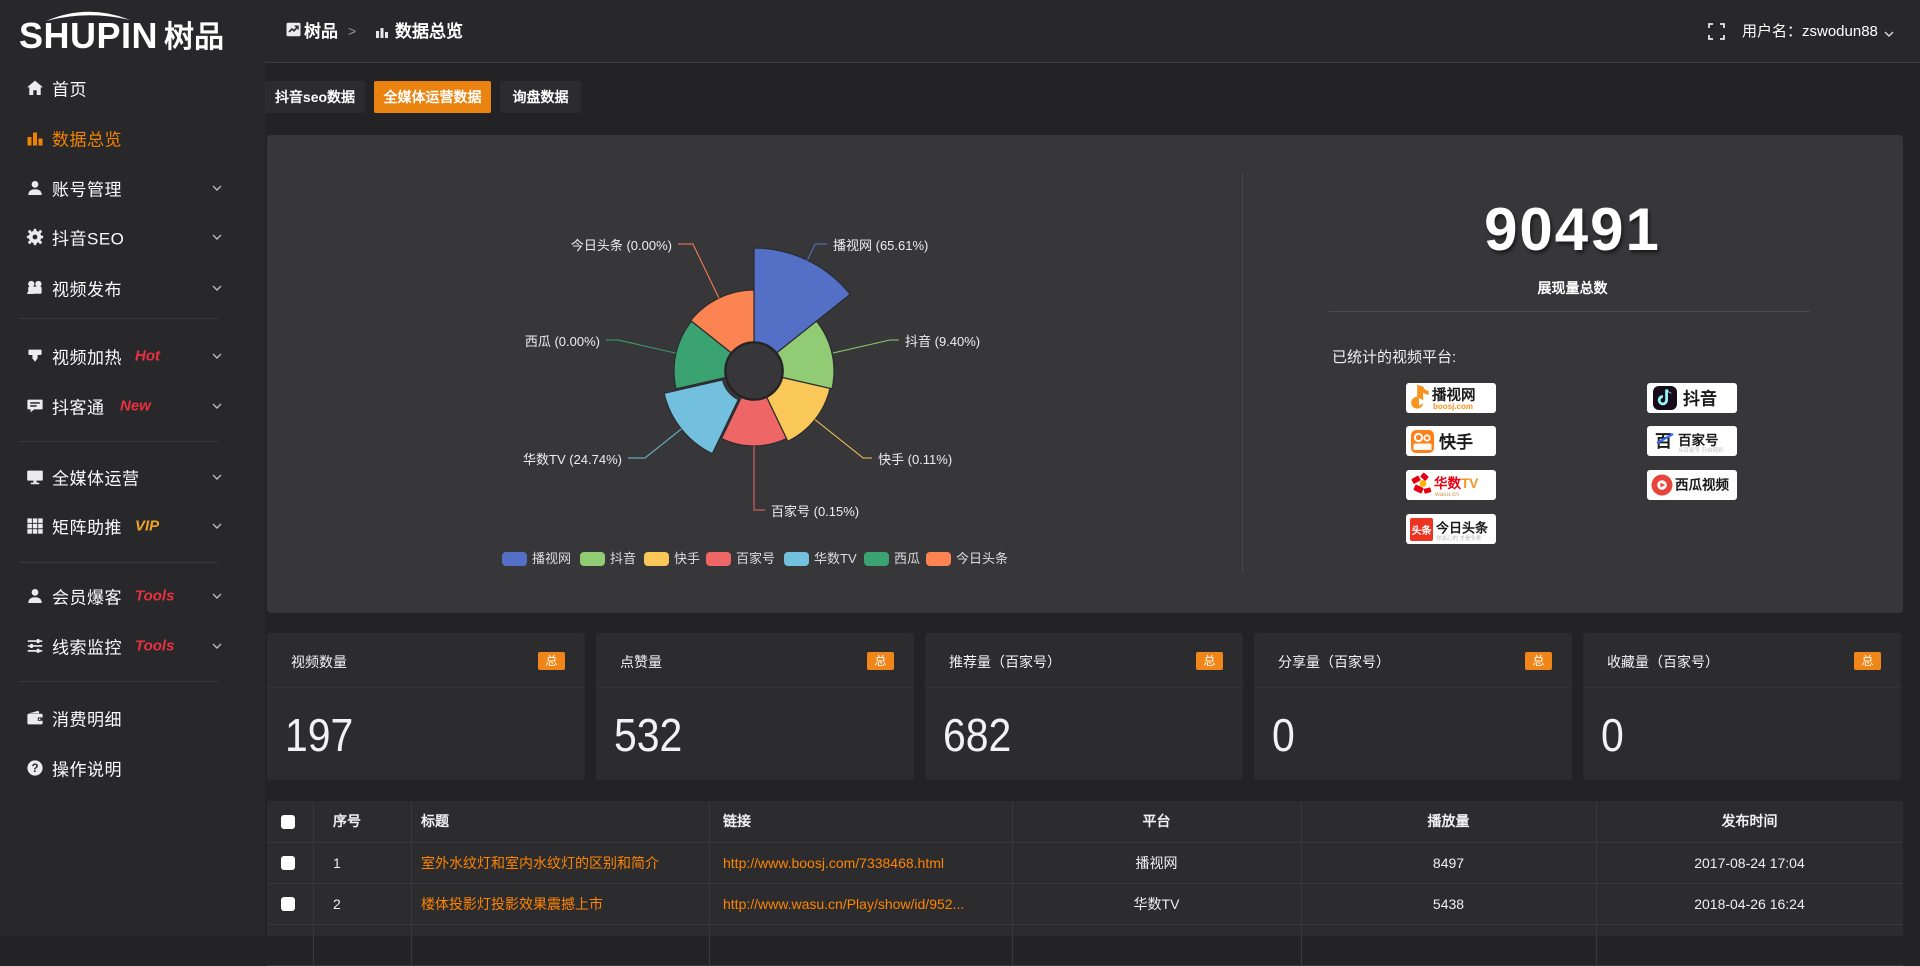 The width and height of the screenshot is (1920, 966). I want to click on svg-text: 快手, so click(1456, 442).